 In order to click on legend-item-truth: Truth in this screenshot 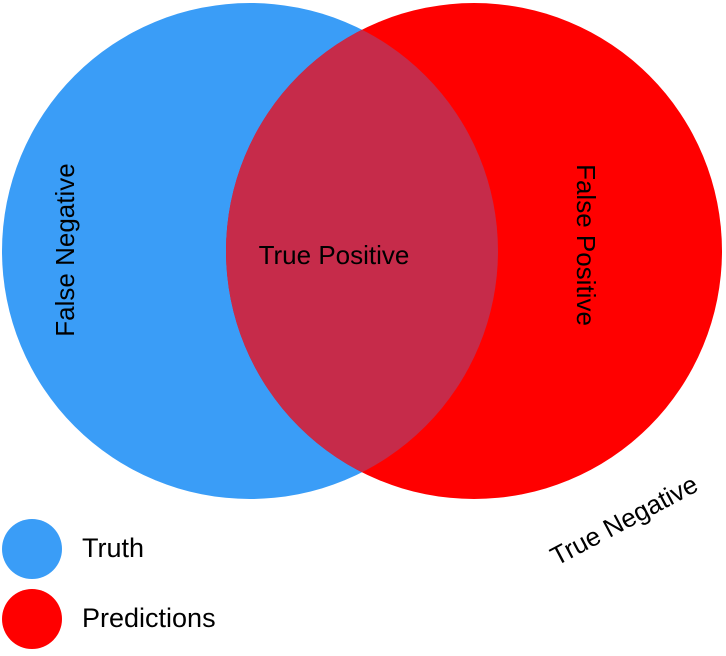, I will do `click(73, 549)`.